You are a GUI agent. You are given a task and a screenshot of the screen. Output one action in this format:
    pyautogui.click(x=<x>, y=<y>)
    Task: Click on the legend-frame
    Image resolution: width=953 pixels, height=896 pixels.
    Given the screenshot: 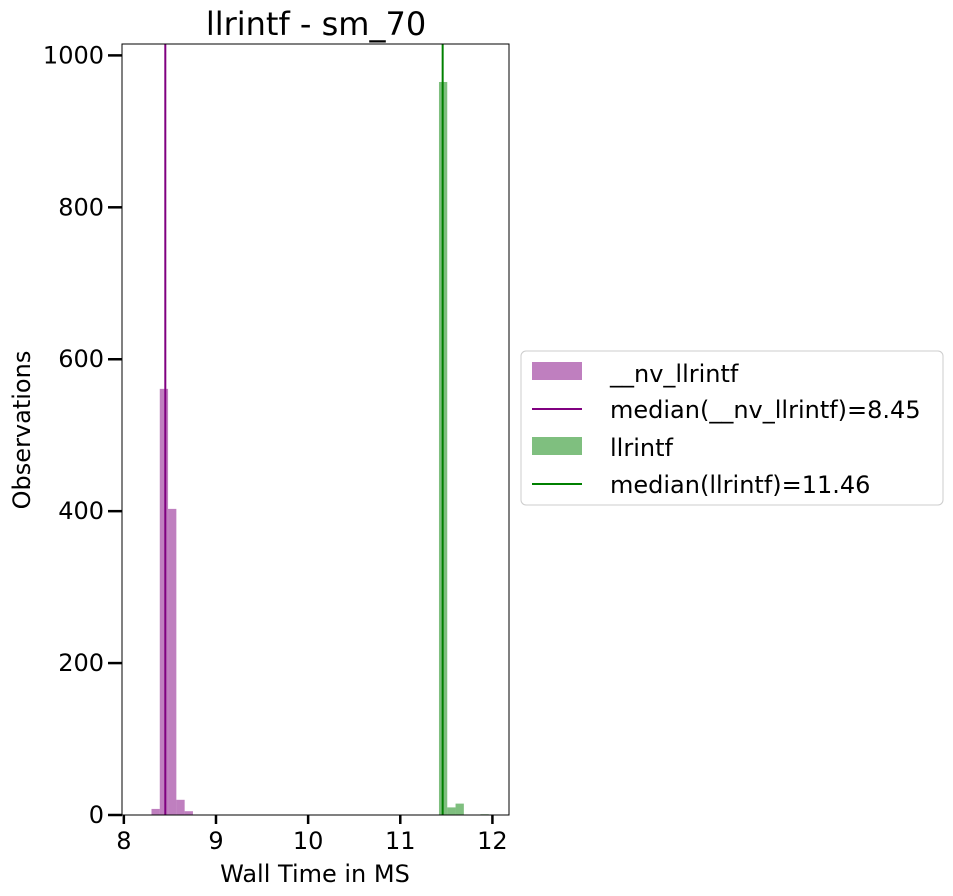 What is the action you would take?
    pyautogui.click(x=732, y=428)
    